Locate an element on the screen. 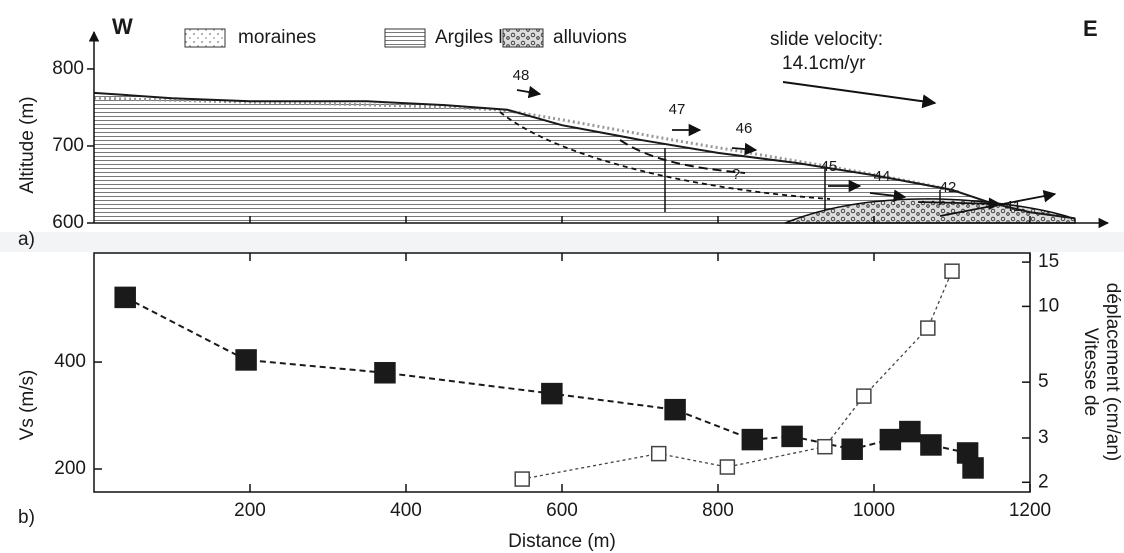 This screenshot has height=553, width=1124. annotation: 44 is located at coordinates (882, 176).